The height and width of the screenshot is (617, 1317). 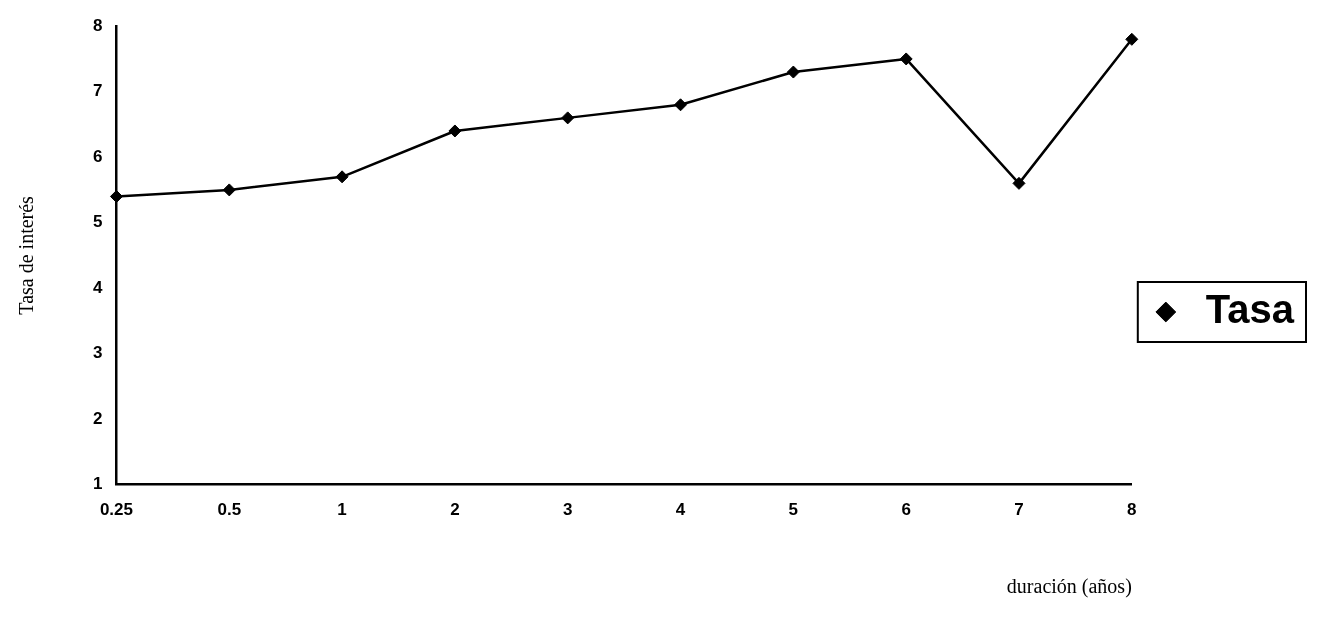 What do you see at coordinates (793, 510) in the screenshot?
I see `x-tick-label: 5` at bounding box center [793, 510].